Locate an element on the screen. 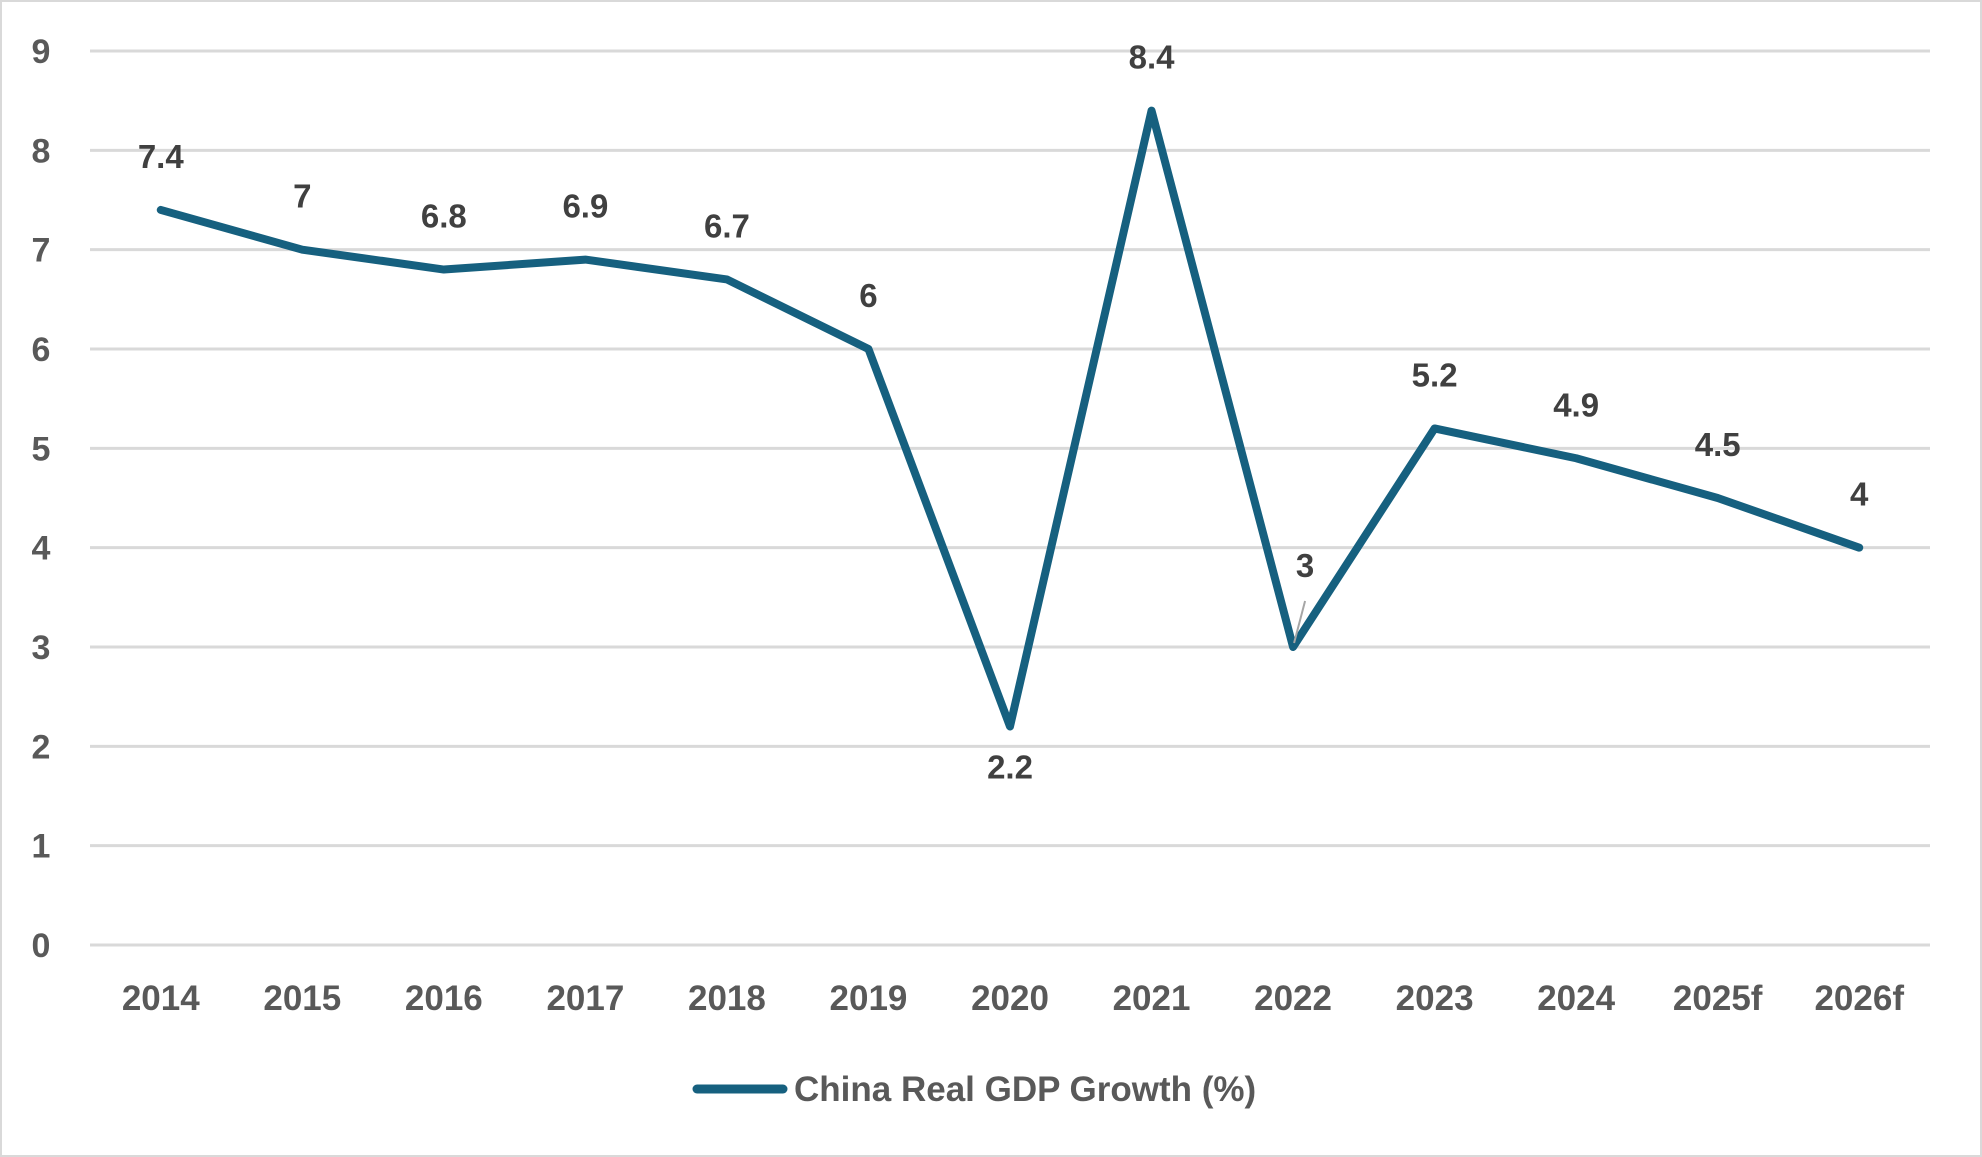  legend: China Real GDP Growth (%) is located at coordinates (974, 1089).